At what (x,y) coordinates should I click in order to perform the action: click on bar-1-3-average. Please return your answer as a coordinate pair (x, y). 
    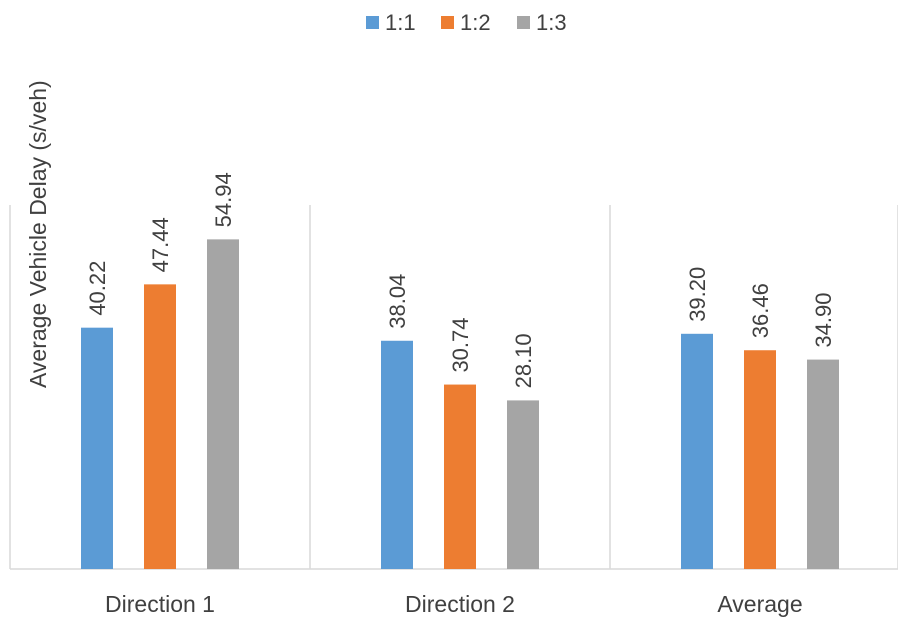
    Looking at the image, I should click on (823, 464).